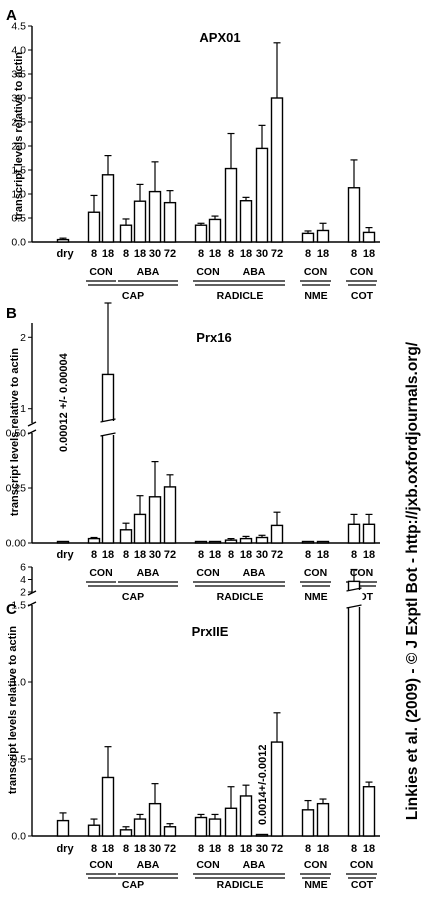 This screenshot has width=425, height=900. Describe the element at coordinates (133, 885) in the screenshot. I see `tissue-label: CAP` at that location.